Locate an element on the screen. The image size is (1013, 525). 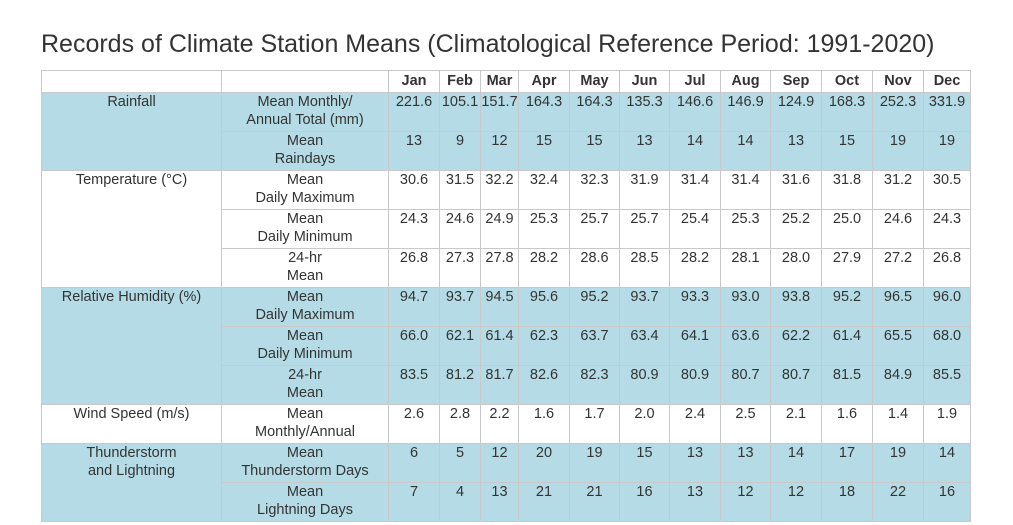
value-cell: 16 is located at coordinates (947, 502).